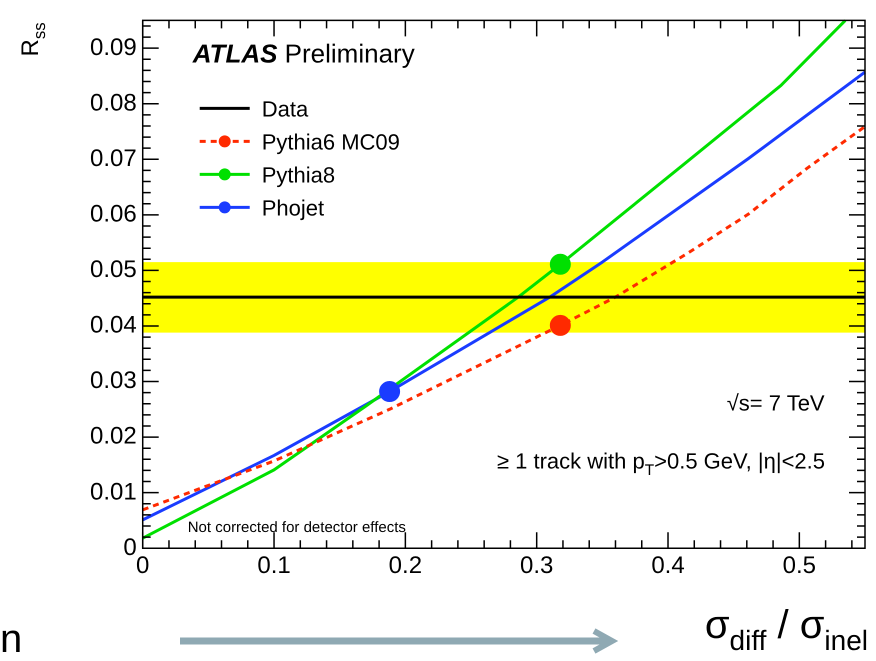  Describe the element at coordinates (33, 39) in the screenshot. I see `y-axis-title: Rss` at that location.